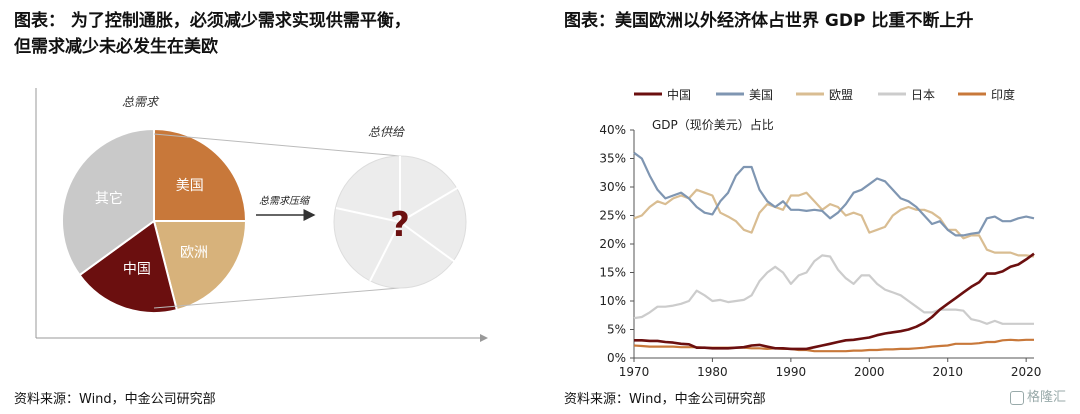 The image size is (1080, 414). What do you see at coordinates (1003, 94) in the screenshot?
I see `legend-label-4: 印度` at bounding box center [1003, 94].